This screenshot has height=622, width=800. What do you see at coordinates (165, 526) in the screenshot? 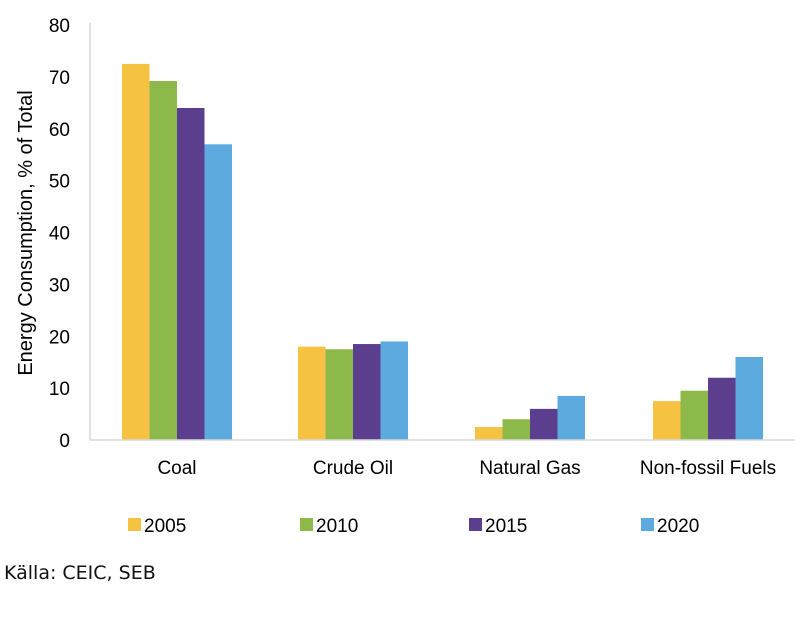
I see `legend-label: 2005` at bounding box center [165, 526].